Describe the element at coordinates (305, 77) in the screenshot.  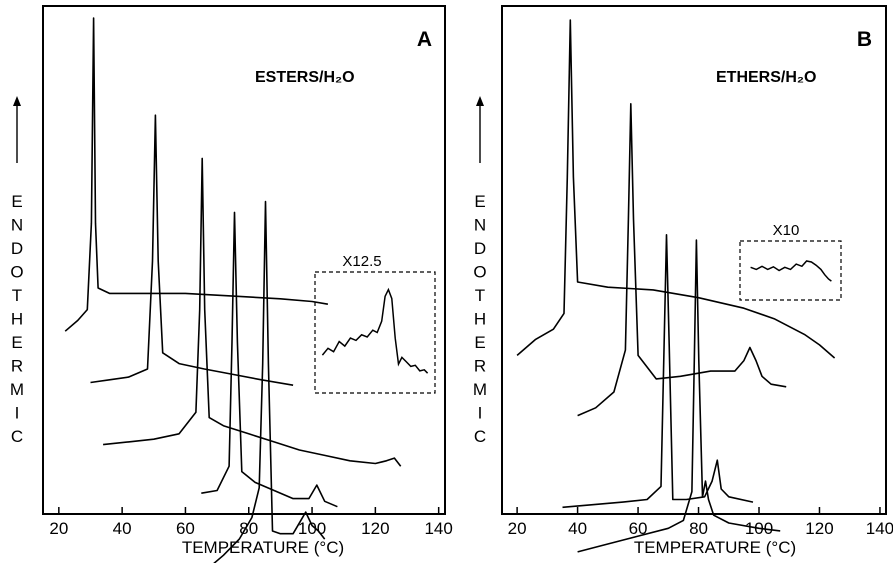
I see `sample-label: ESTERS/H₂O` at that location.